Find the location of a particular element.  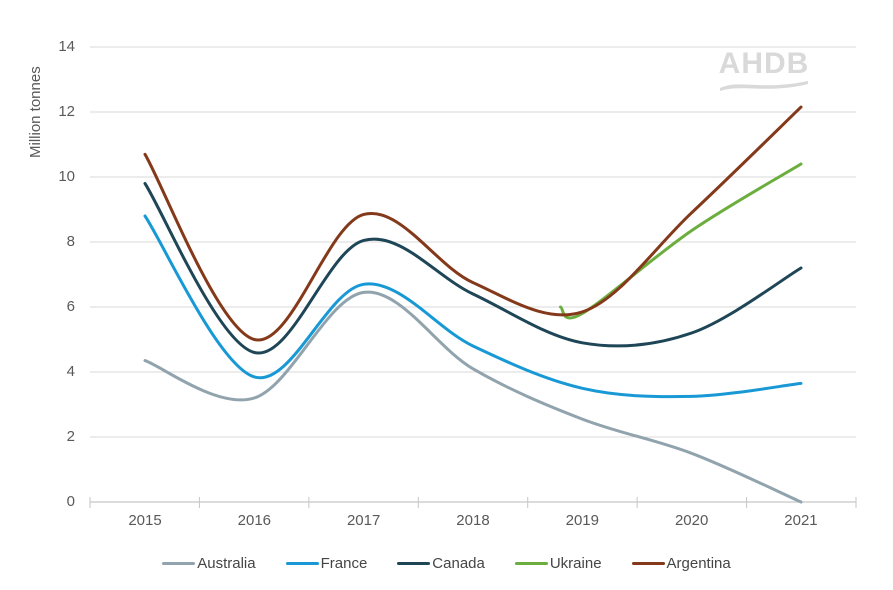

ahdb-logo-text: AHDB is located at coordinates (764, 63).